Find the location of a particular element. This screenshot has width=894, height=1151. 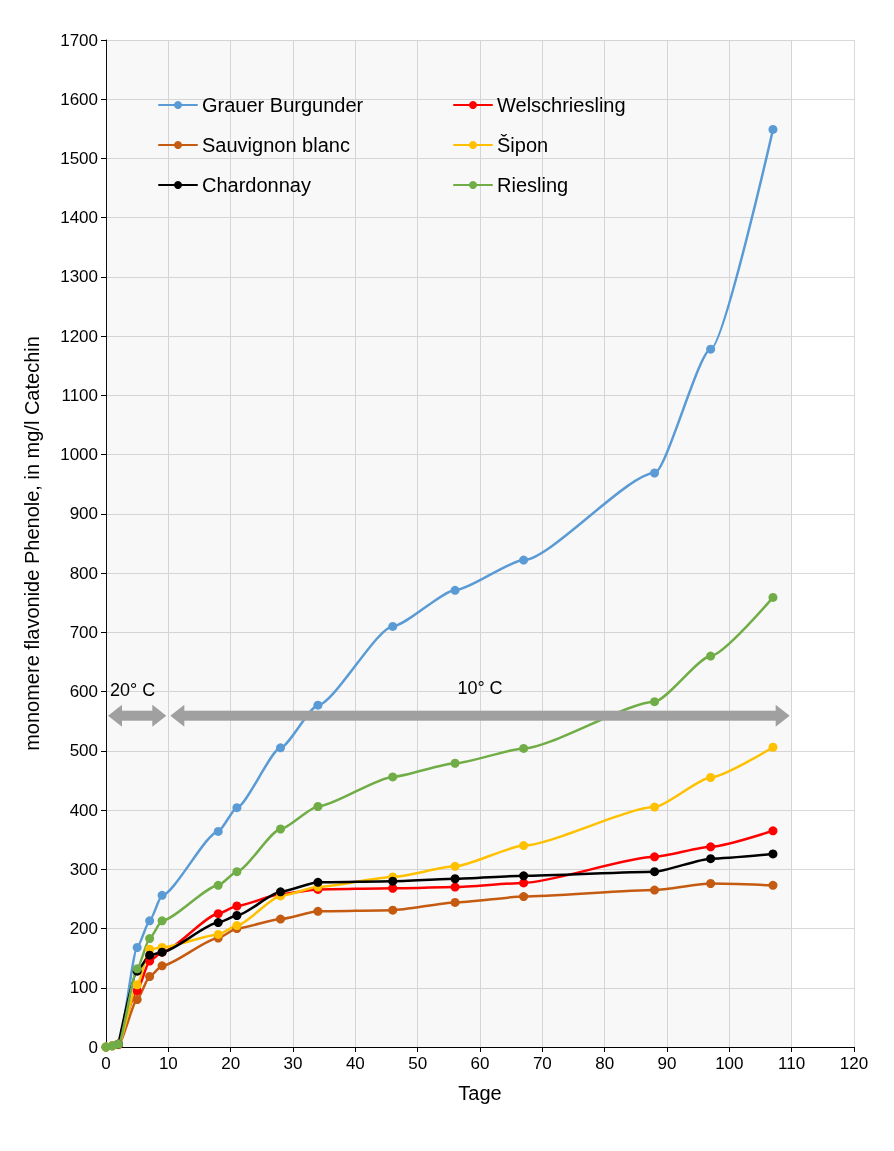

y-tick-label: 900 is located at coordinates (83, 514).